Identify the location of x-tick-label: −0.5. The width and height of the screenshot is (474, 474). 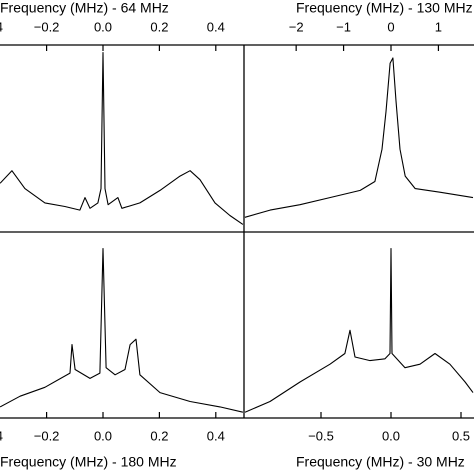
(321, 435).